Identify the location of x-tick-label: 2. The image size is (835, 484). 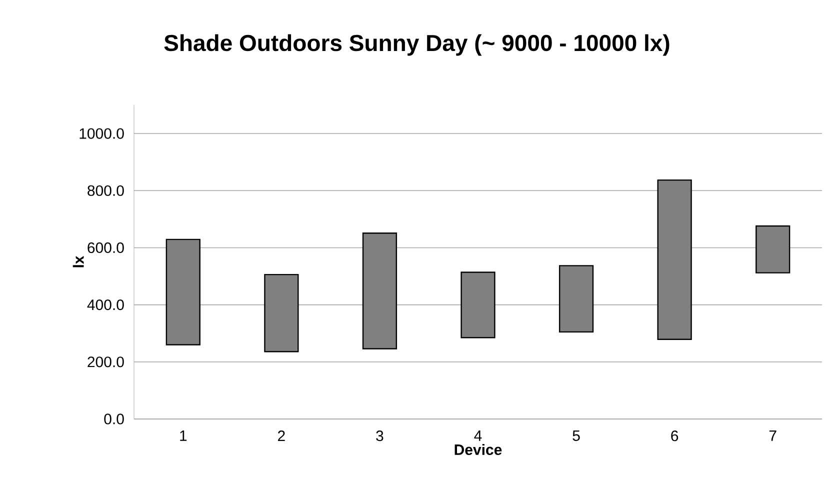
(281, 435).